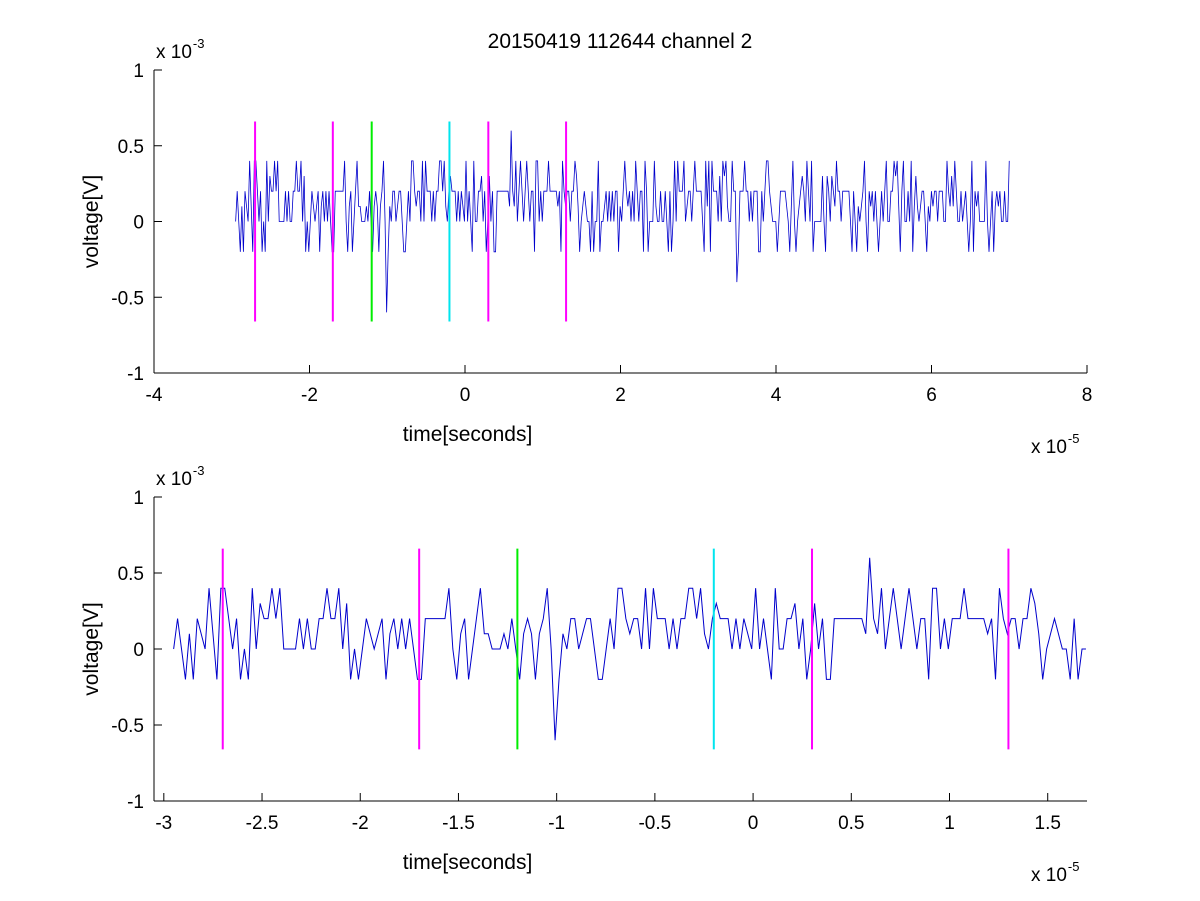 Image resolution: width=1200 pixels, height=901 pixels. What do you see at coordinates (851, 823) in the screenshot?
I see `x-tick-label: 0.5` at bounding box center [851, 823].